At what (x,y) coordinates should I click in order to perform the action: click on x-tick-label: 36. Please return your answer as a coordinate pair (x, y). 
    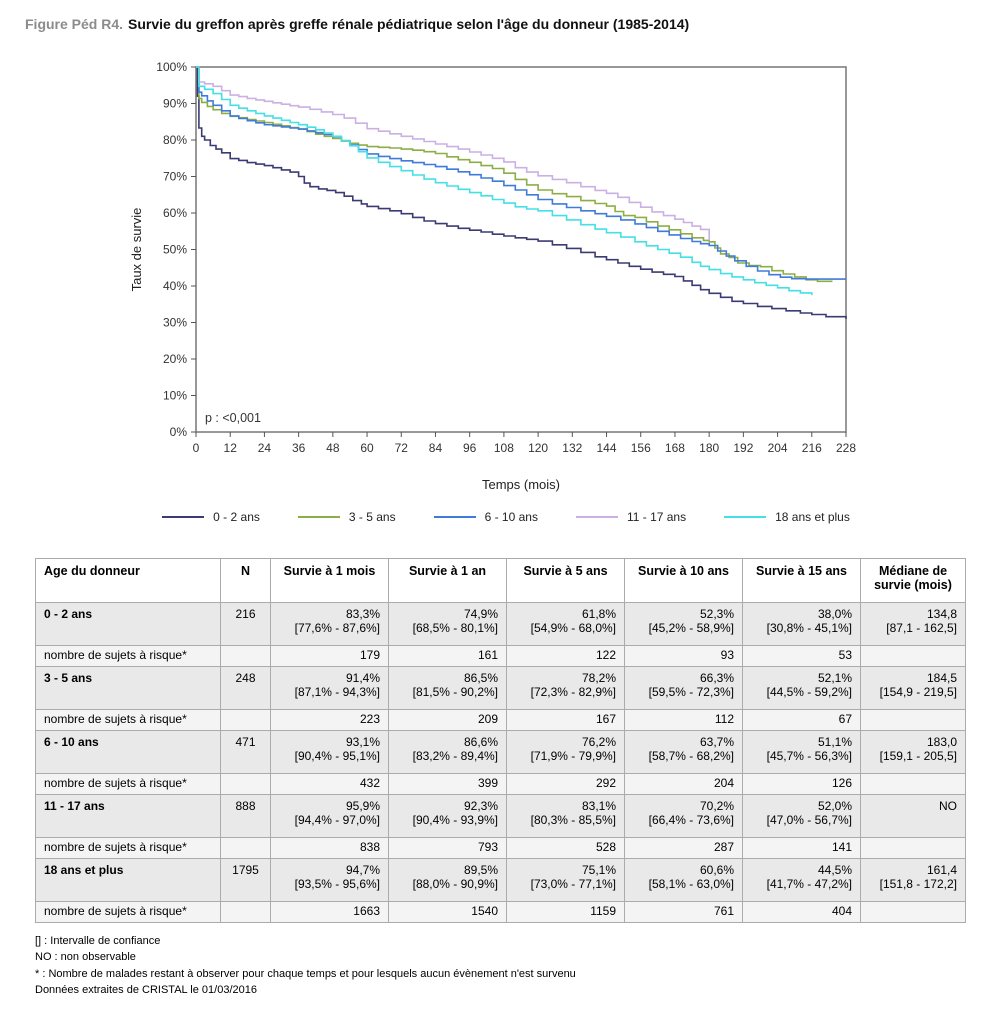
    Looking at the image, I should click on (299, 448).